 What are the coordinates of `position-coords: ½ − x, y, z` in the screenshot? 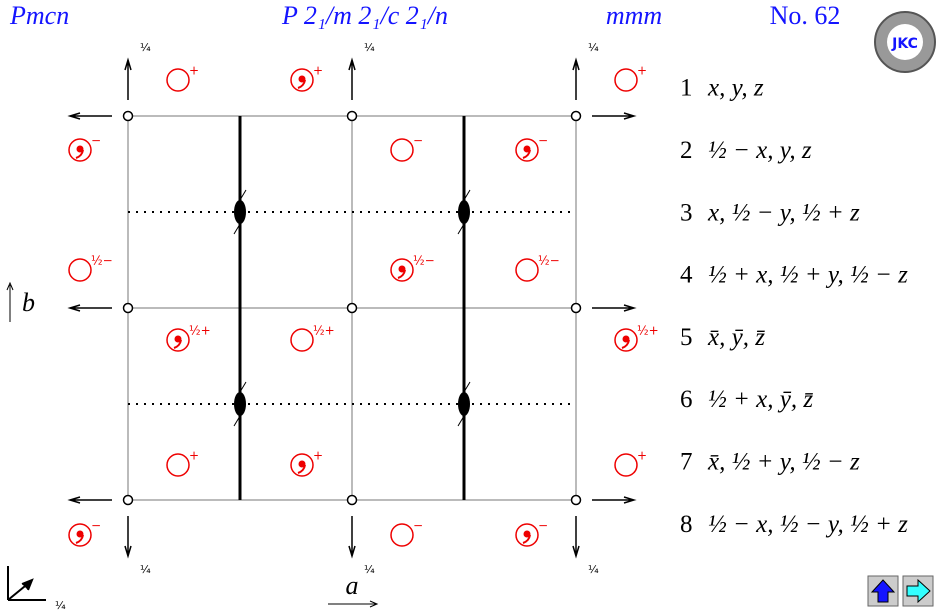 It's located at (760, 150).